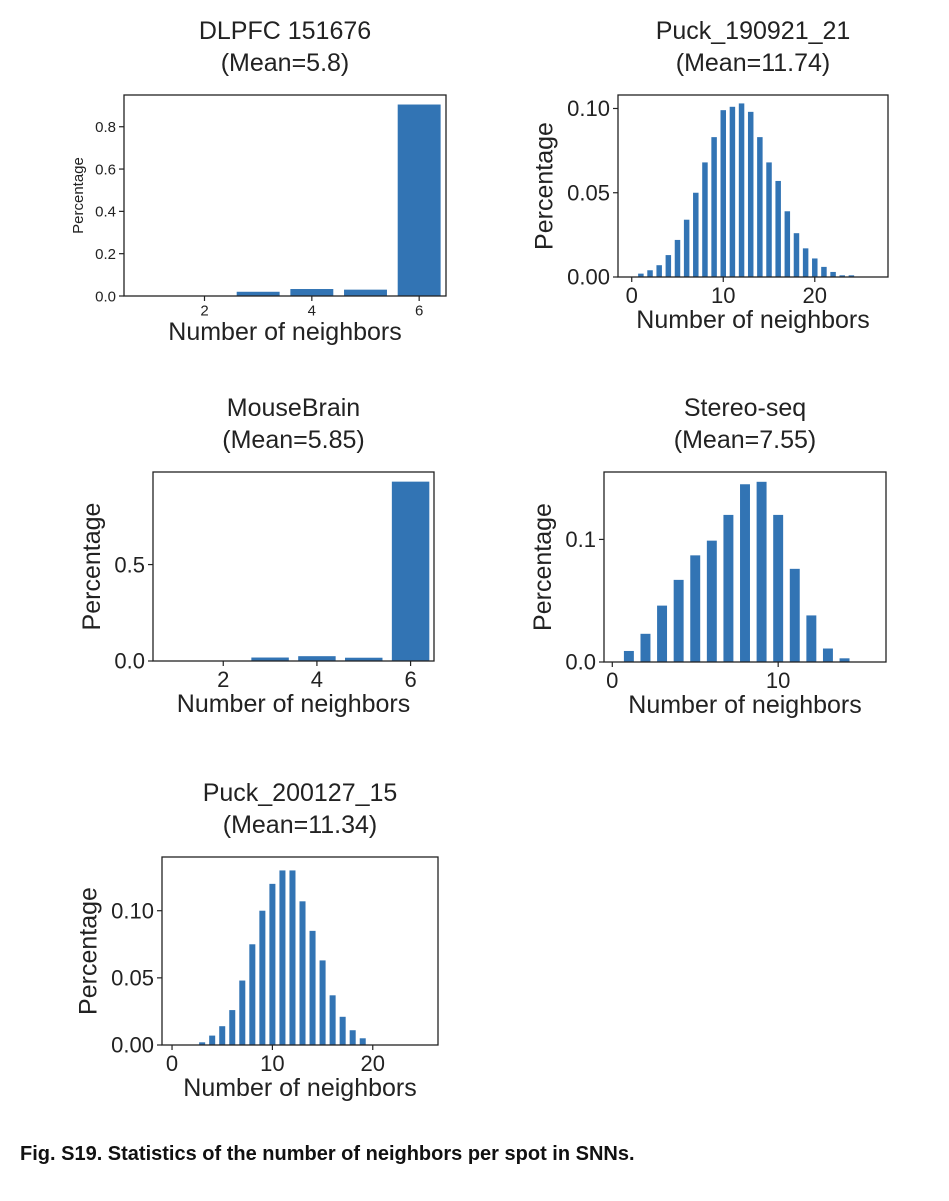  I want to click on y-tick-label: 0.1, so click(580, 539).